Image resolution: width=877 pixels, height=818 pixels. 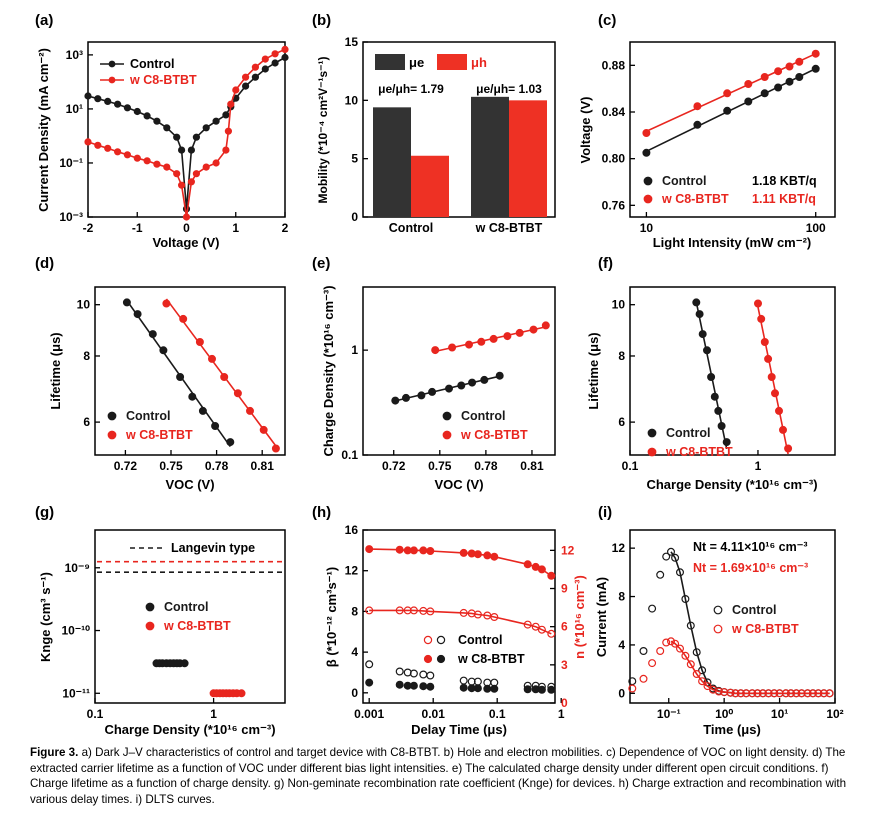 What do you see at coordinates (411, 228) in the screenshot?
I see `x-tick-label-b: Control` at bounding box center [411, 228].